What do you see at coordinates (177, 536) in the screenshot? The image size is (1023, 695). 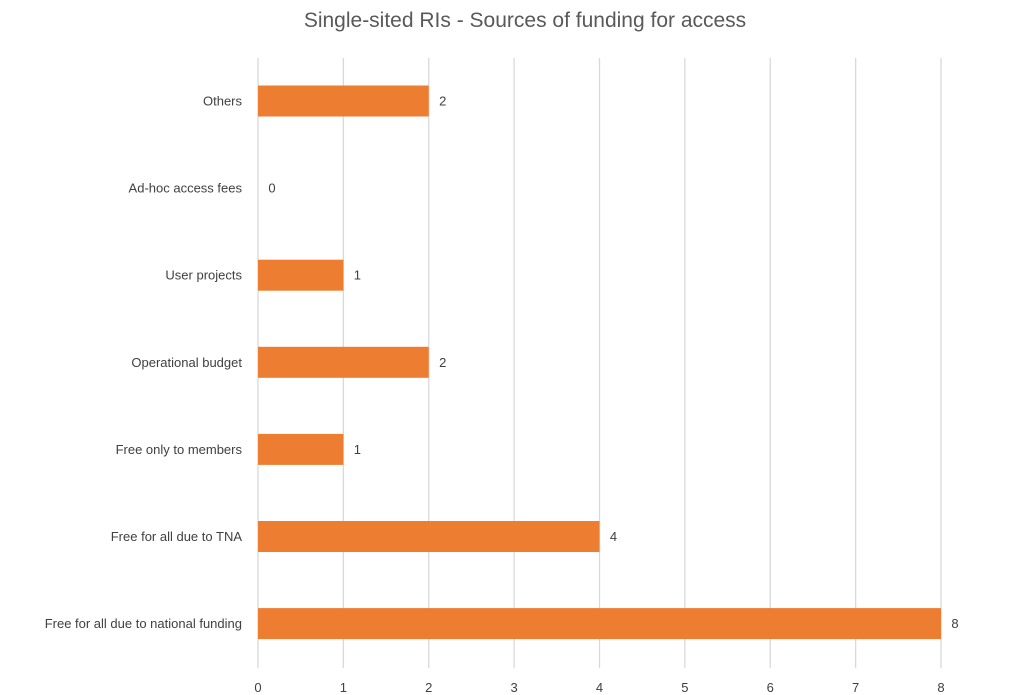 I see `category-label: Free for all due to TNA` at bounding box center [177, 536].